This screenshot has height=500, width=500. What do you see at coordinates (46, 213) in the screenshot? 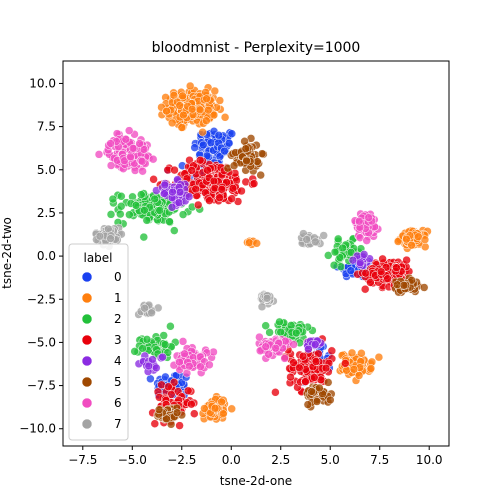
I see `y-tick-label: 2.5` at bounding box center [46, 213].